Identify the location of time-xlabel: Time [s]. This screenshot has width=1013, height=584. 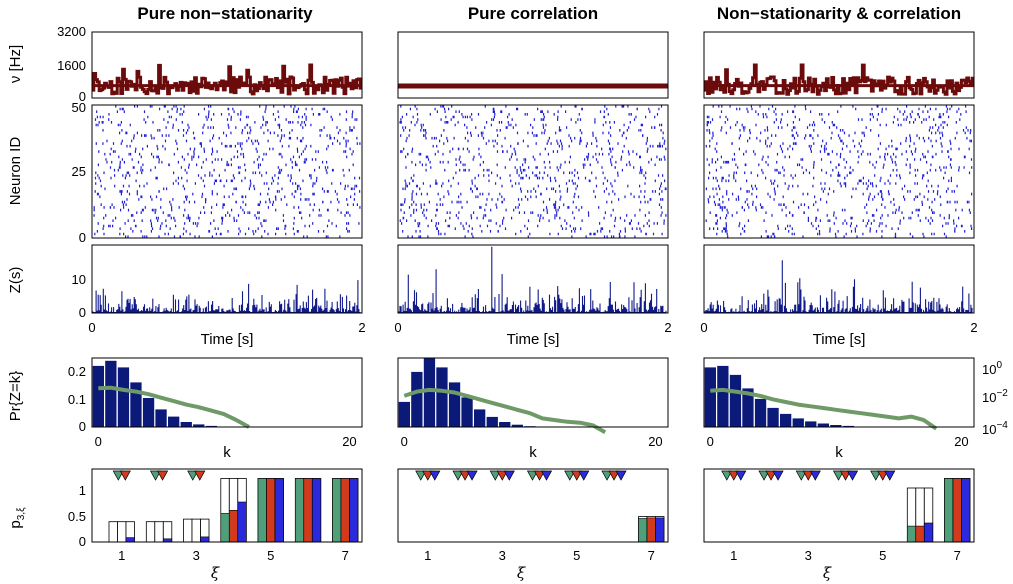
(533, 339).